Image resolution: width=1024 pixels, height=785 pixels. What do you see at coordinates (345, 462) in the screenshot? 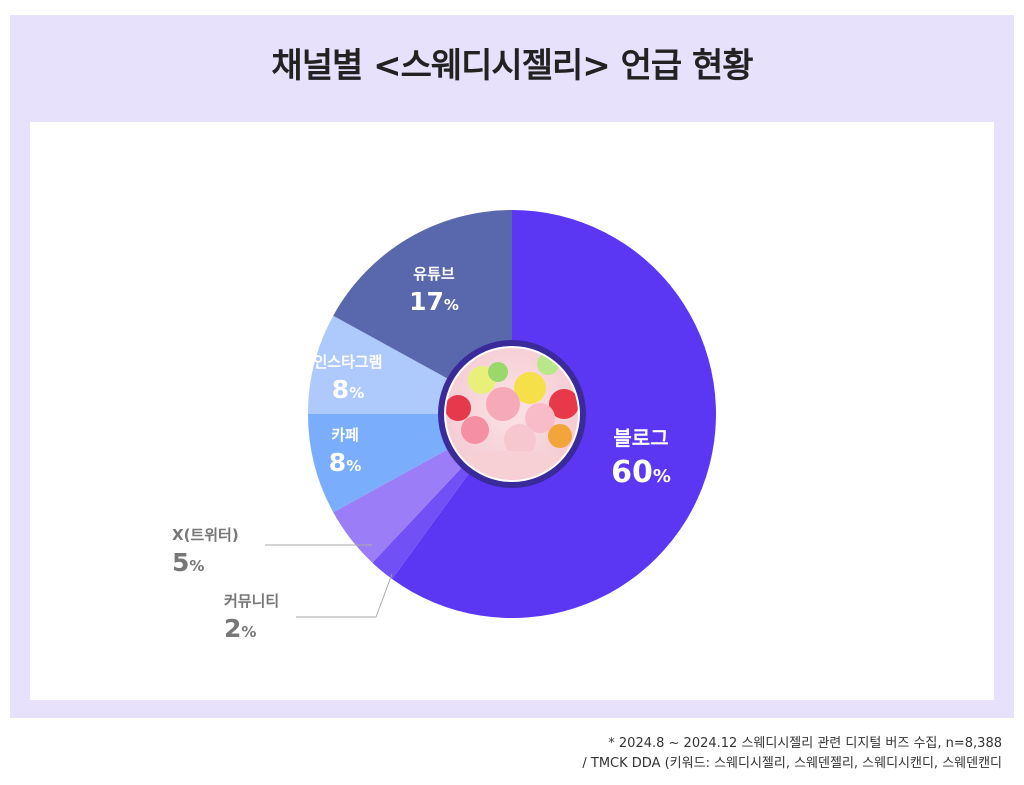
I see `slice-value-카페: 8%` at bounding box center [345, 462].